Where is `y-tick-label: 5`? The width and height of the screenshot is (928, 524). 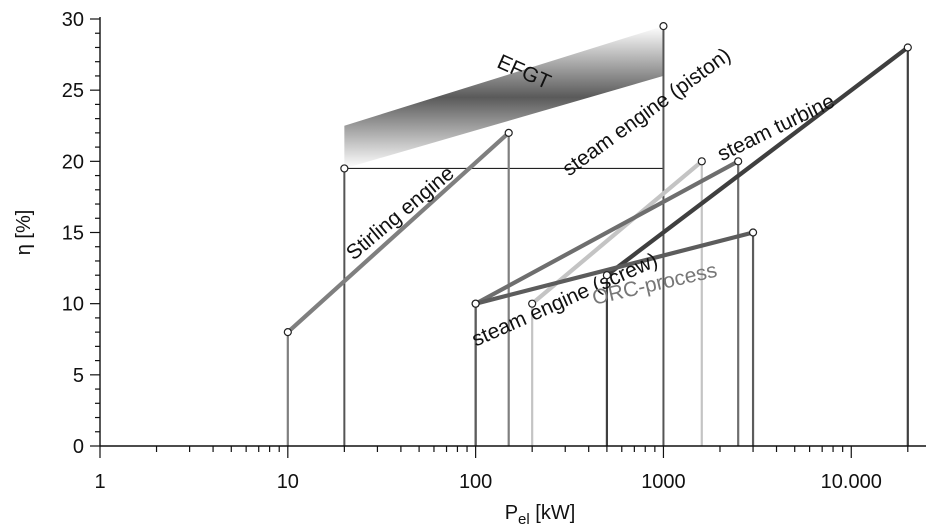 y-tick-label: 5 is located at coordinates (78, 376).